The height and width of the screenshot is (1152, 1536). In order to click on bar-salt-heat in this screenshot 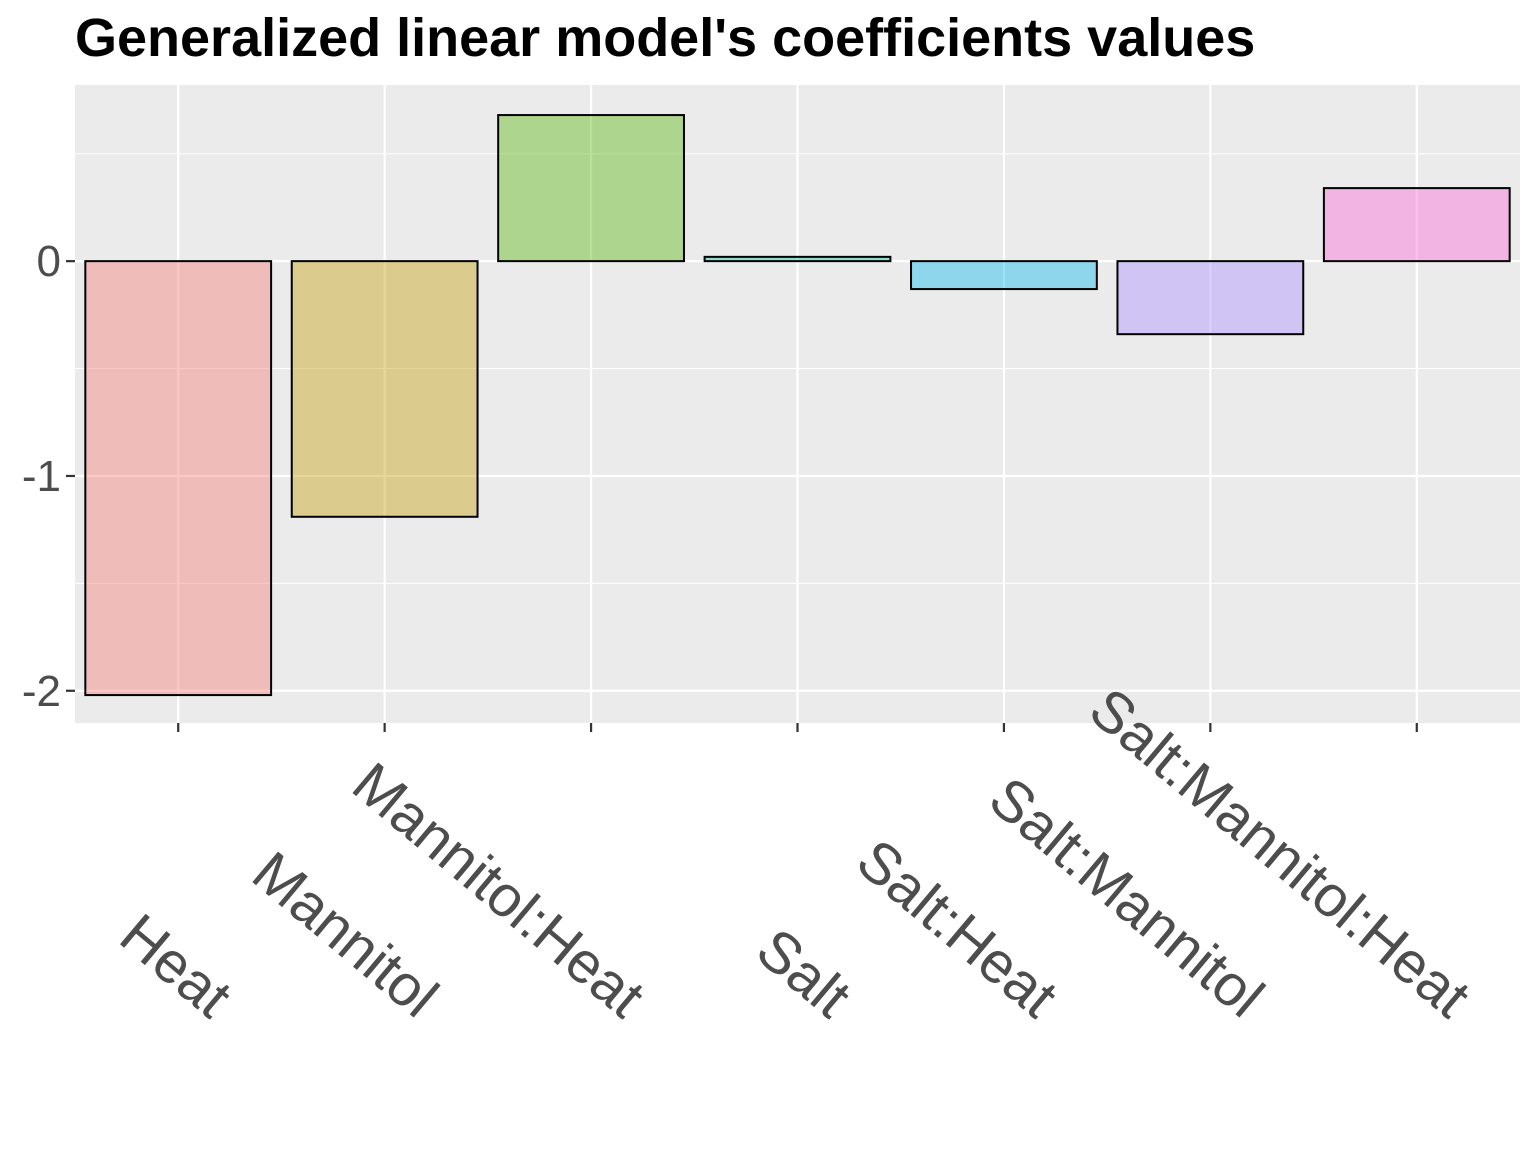, I will do `click(1004, 275)`.